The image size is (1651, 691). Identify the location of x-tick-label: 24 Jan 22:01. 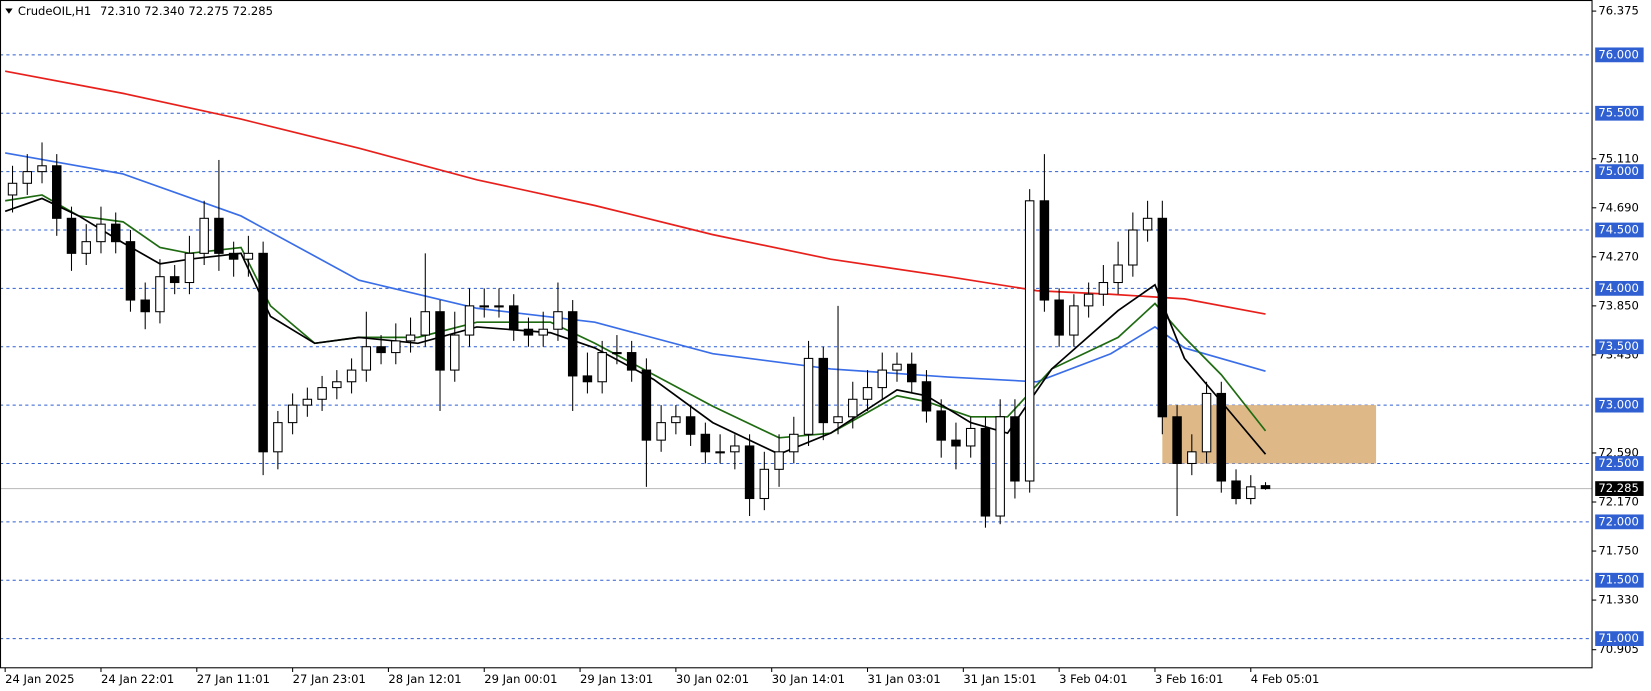
(137, 679).